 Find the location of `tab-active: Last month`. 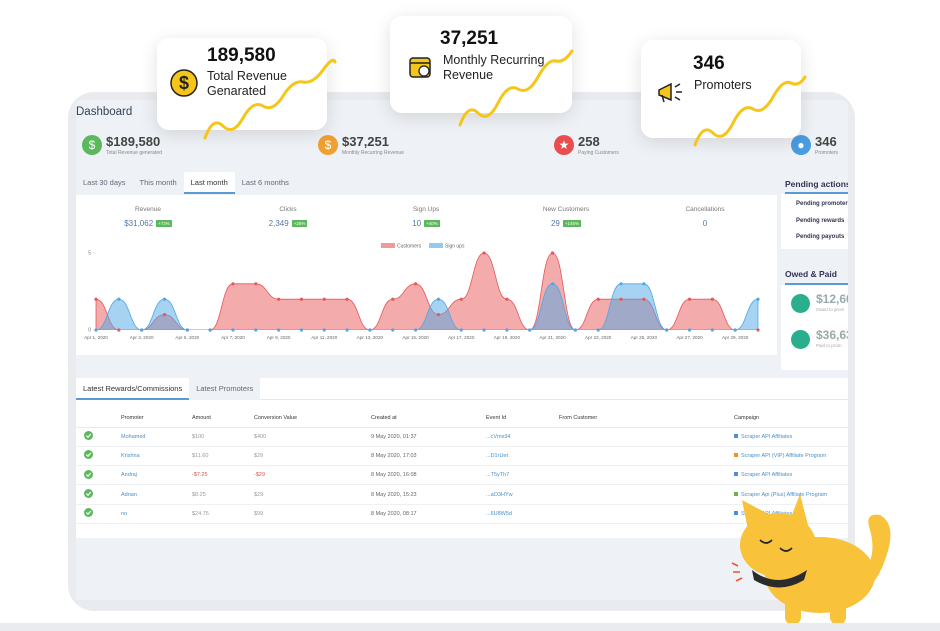

tab-active: Last month is located at coordinates (209, 183).